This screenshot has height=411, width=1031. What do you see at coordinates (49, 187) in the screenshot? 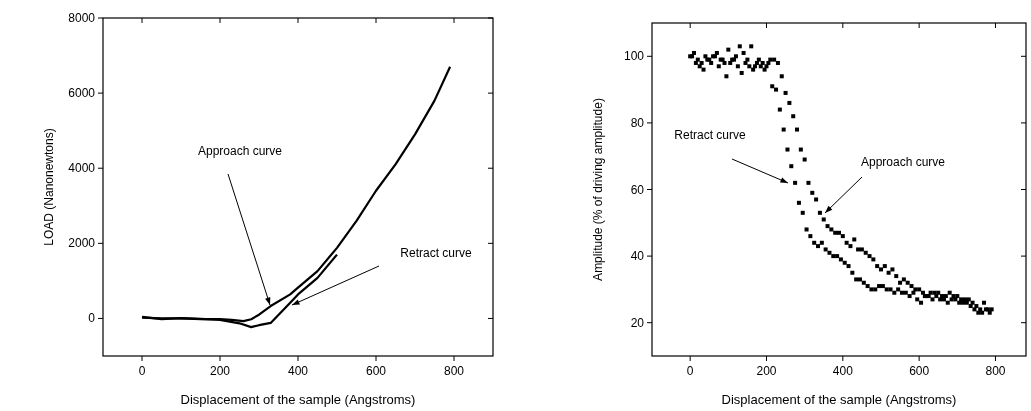
I see `y-axis-title: LOAD (Nanonewtons)` at bounding box center [49, 187].